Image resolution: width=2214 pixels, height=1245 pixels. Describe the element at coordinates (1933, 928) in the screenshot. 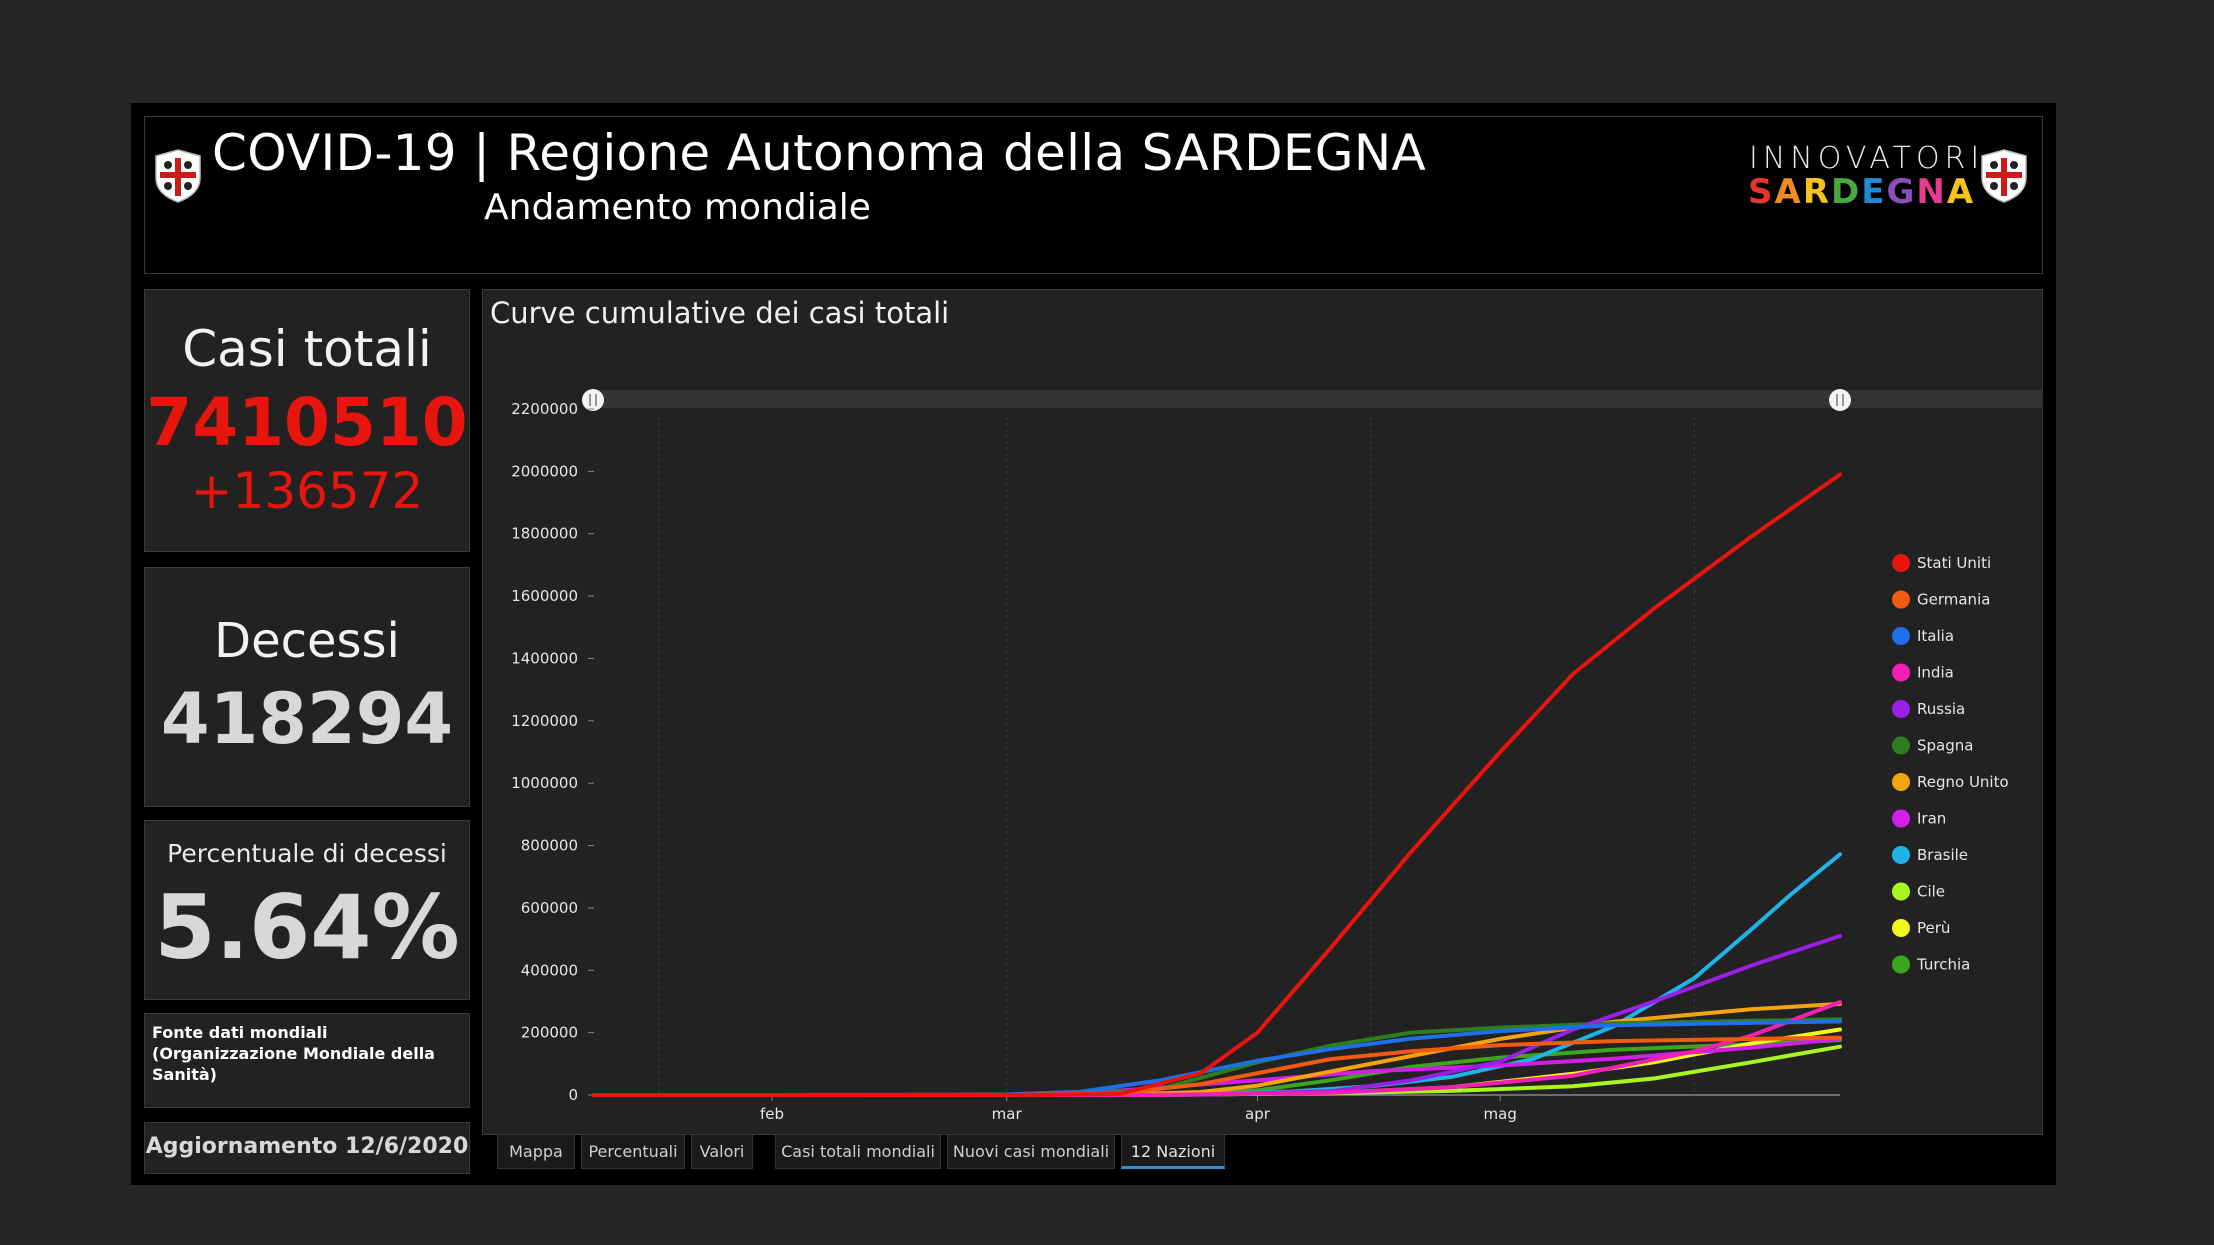

I see `legend-label: Perù` at that location.